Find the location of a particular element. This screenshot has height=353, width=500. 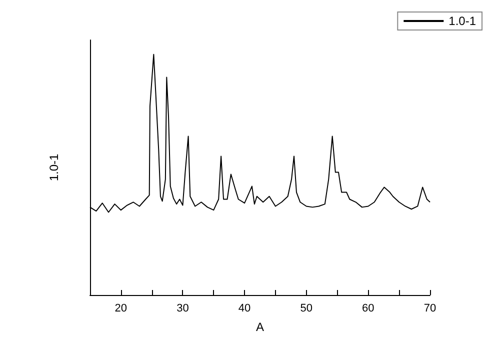

x-tick-label: 40 is located at coordinates (244, 308).